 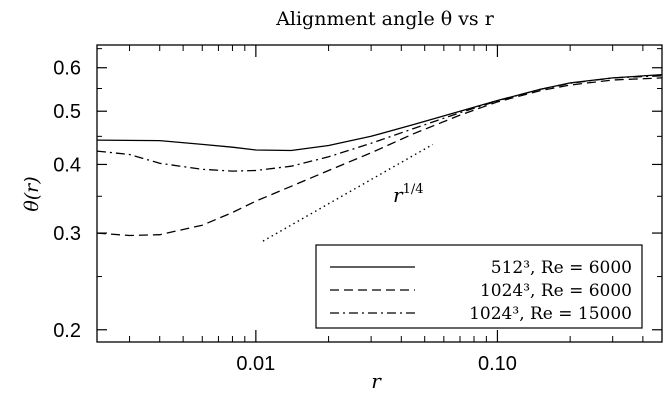 I want to click on legend-box, so click(x=479, y=286).